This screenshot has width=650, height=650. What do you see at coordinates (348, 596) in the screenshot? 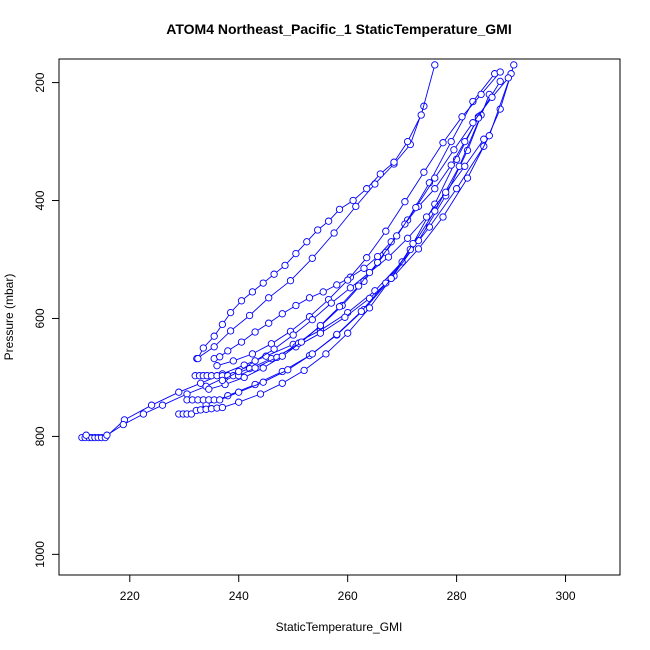
I see `x-tick-label: 260` at bounding box center [348, 596].